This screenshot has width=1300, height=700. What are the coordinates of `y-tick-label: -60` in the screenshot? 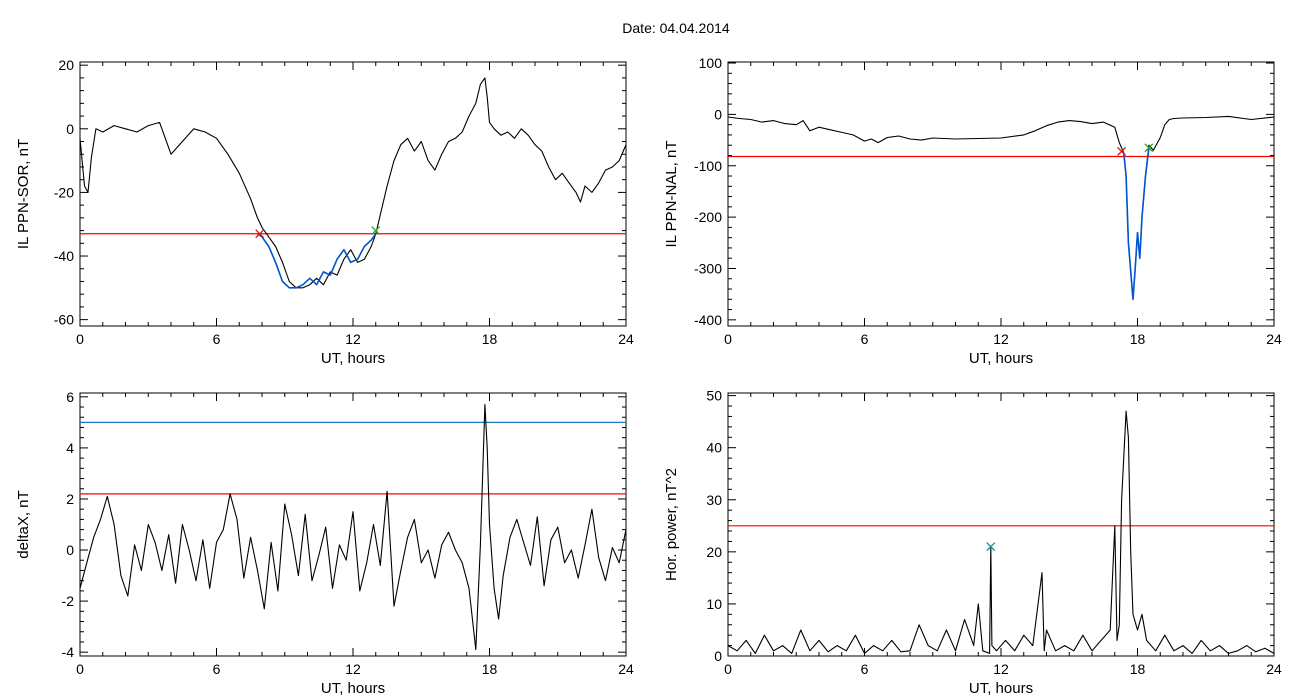 It's located at (64, 320).